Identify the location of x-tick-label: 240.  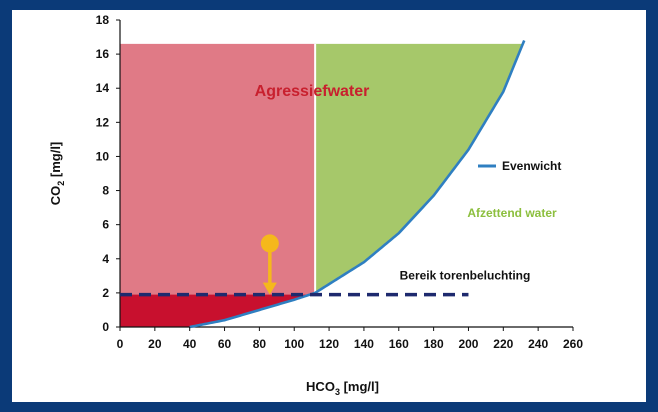
(538, 344).